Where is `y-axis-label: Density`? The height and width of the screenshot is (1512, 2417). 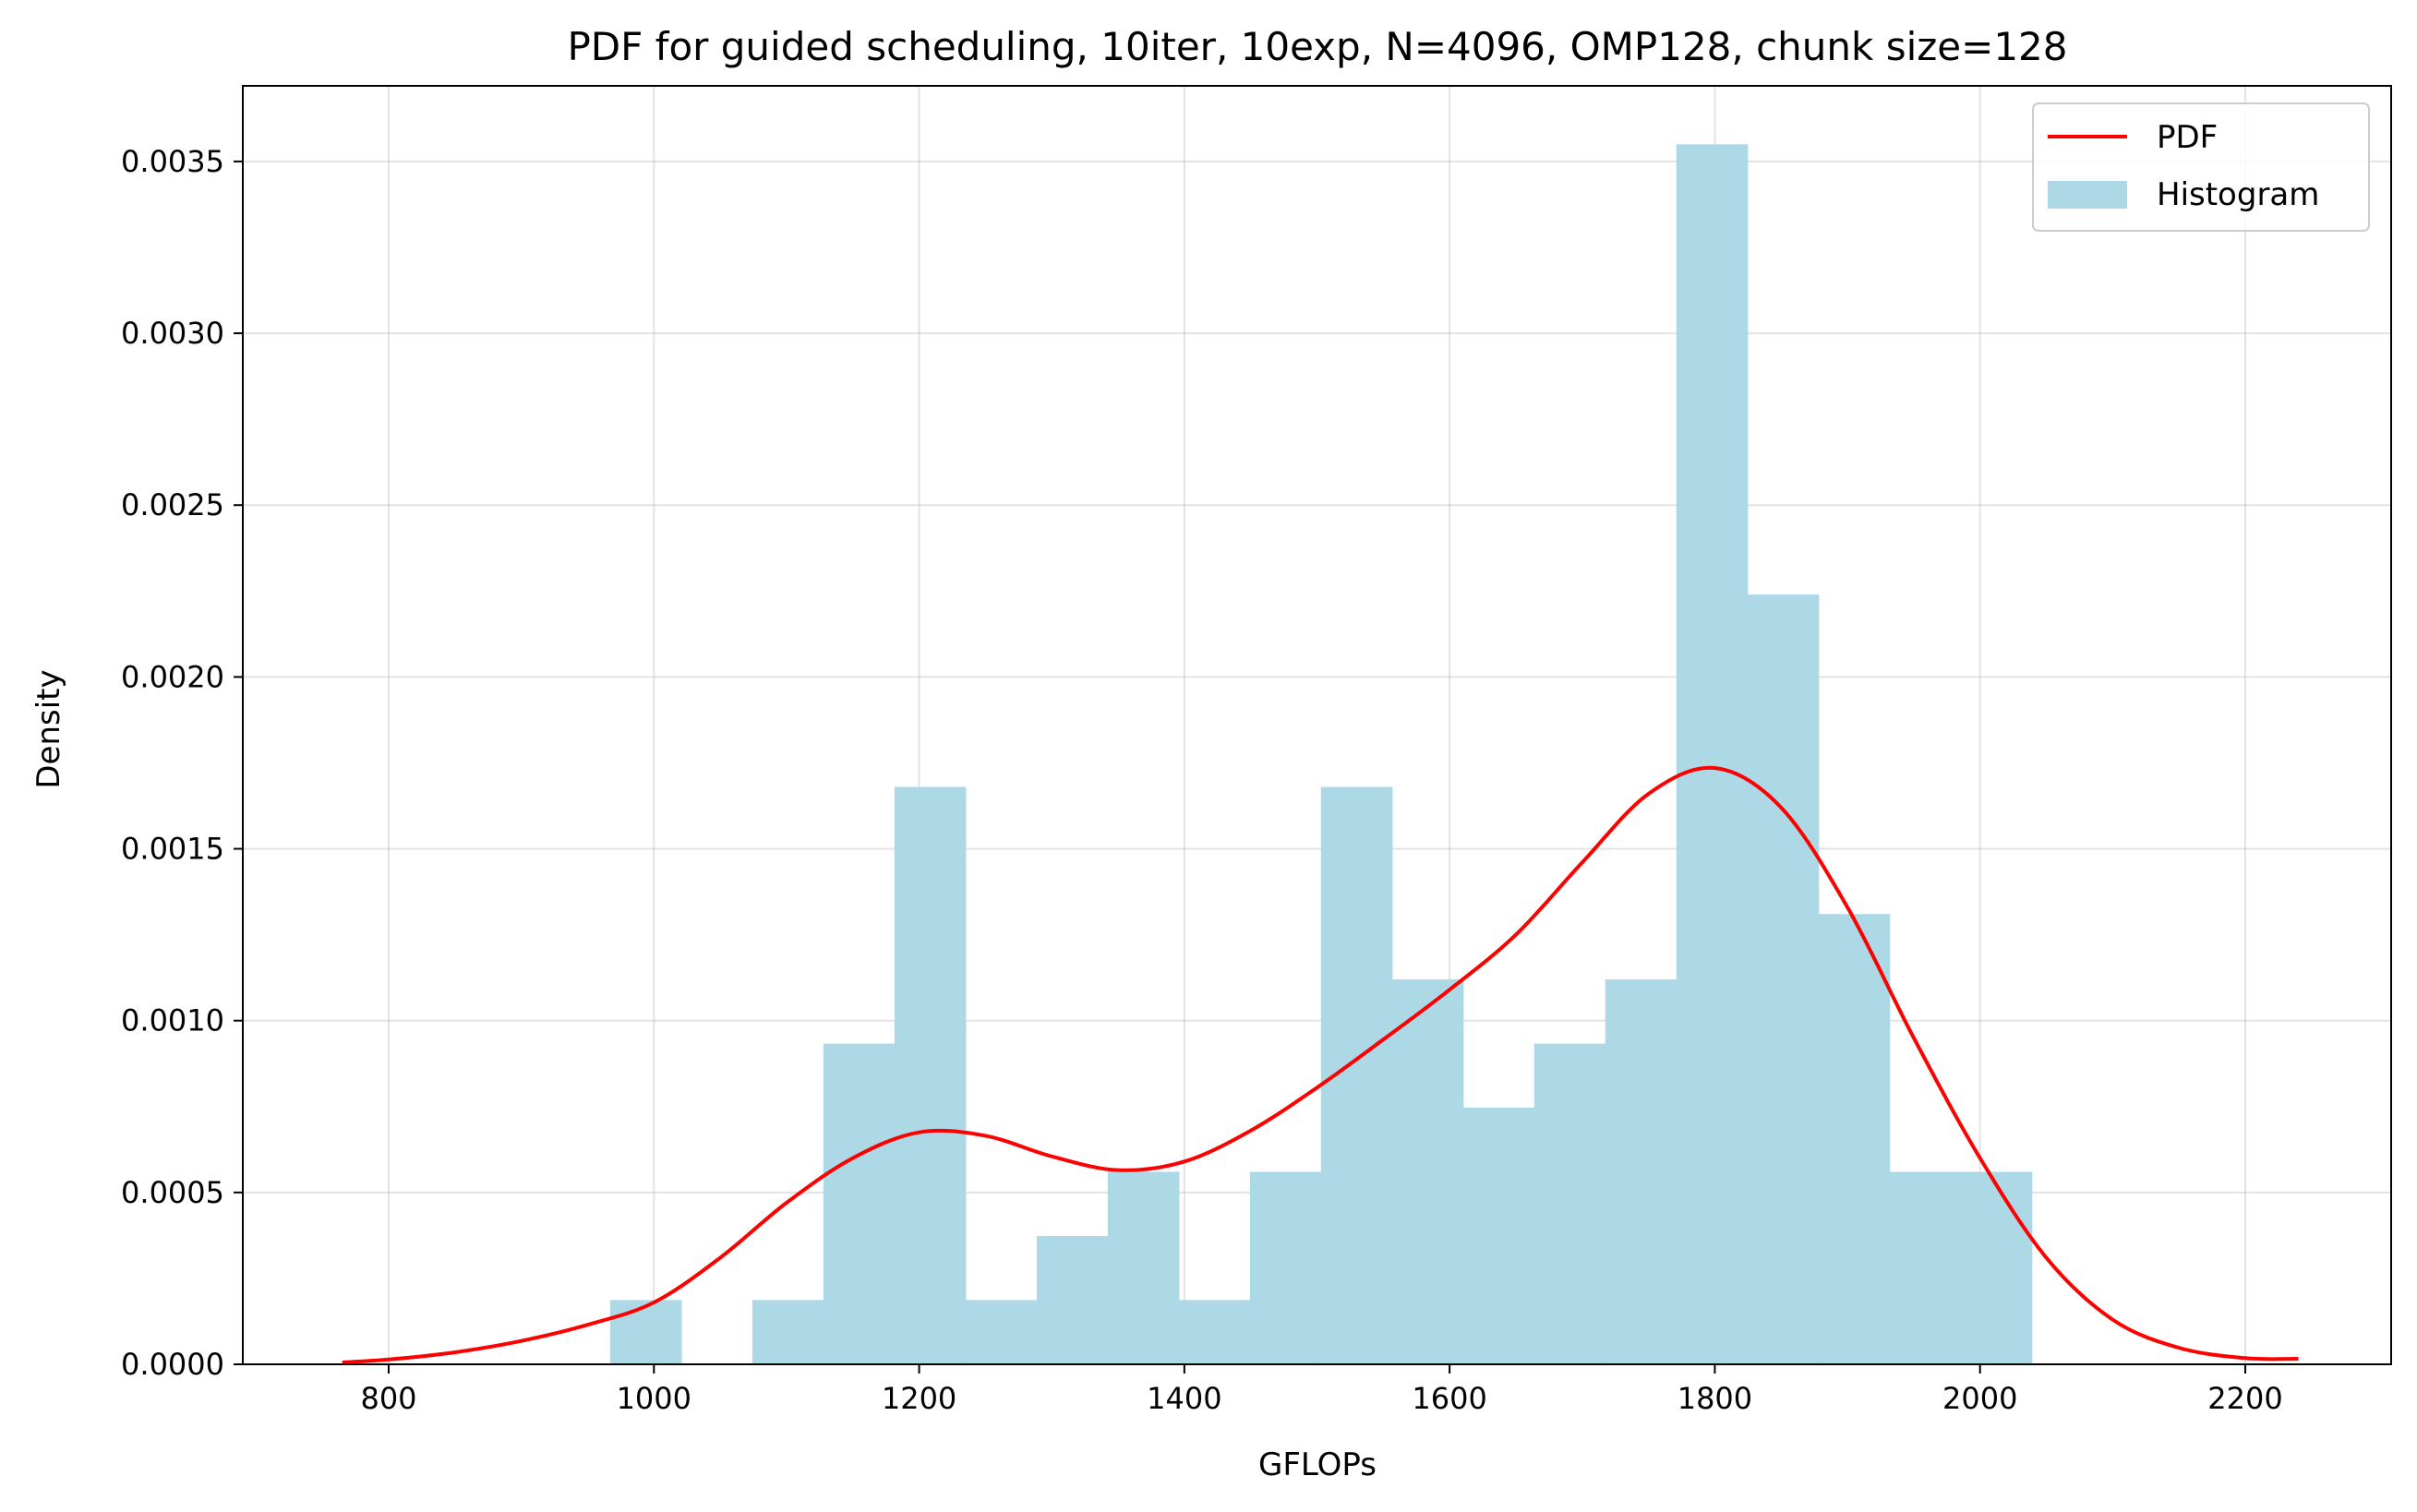
y-axis-label: Density is located at coordinates (48, 728).